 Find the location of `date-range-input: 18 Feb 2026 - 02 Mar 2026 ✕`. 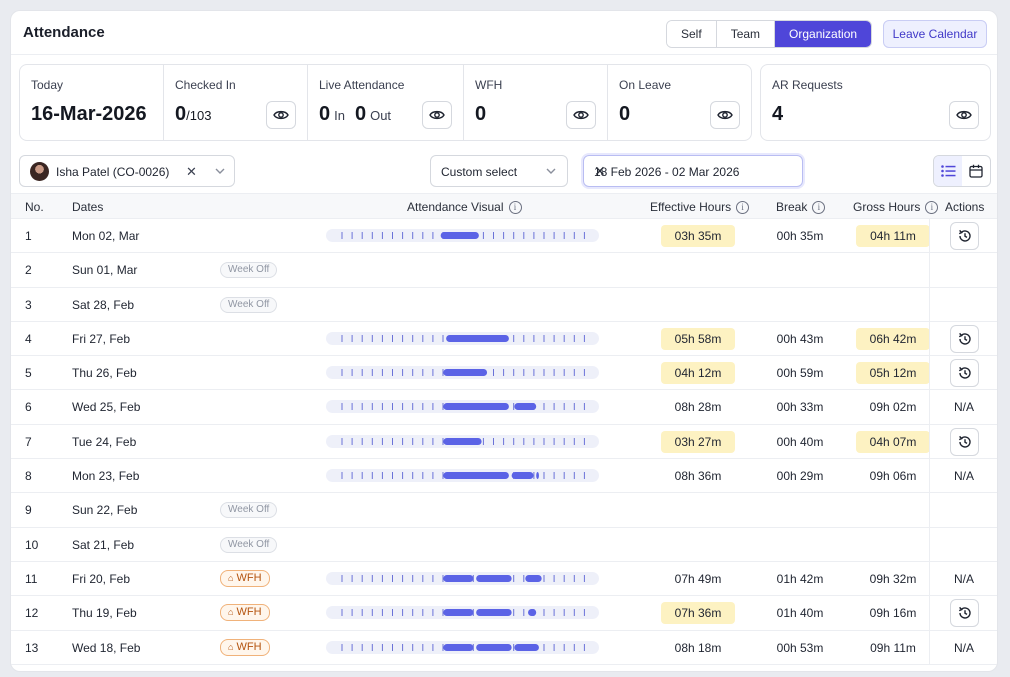

date-range-input: 18 Feb 2026 - 02 Mar 2026 ✕ is located at coordinates (693, 171).